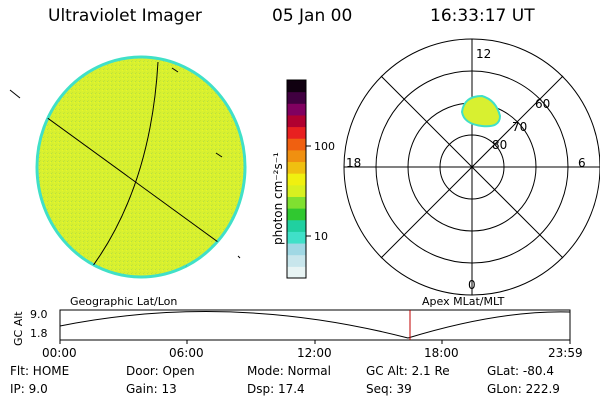  Describe the element at coordinates (324, 146) in the screenshot. I see `colorbar-tick-100: 100` at that location.